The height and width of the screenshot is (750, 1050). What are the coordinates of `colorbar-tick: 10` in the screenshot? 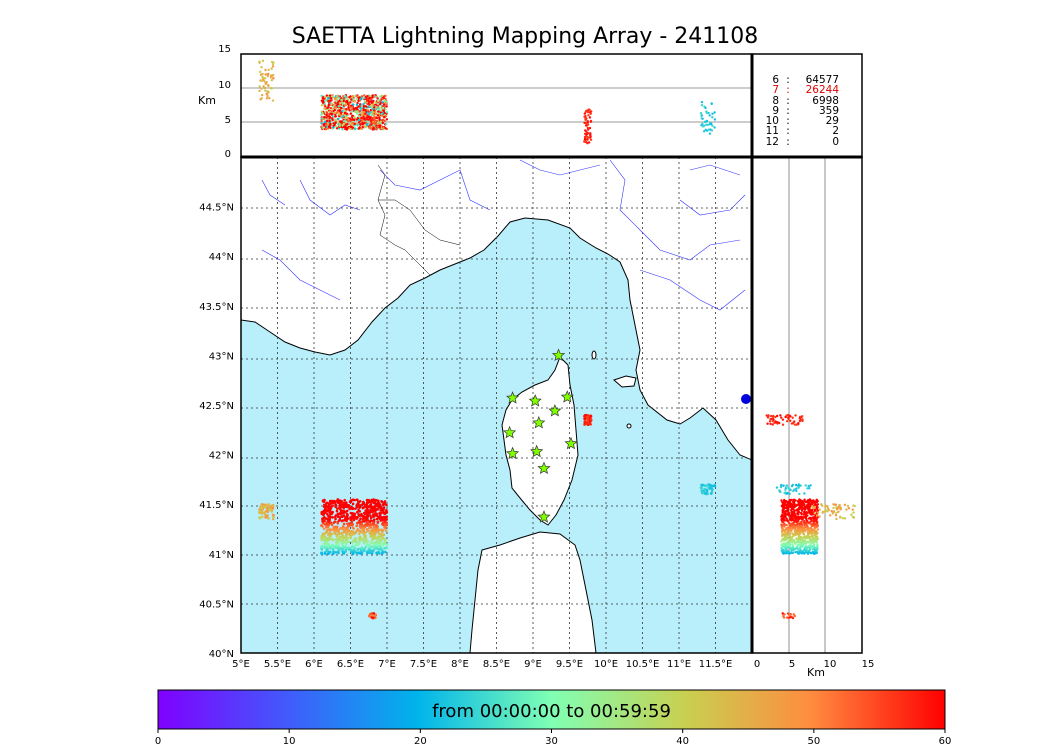 It's located at (289, 741).